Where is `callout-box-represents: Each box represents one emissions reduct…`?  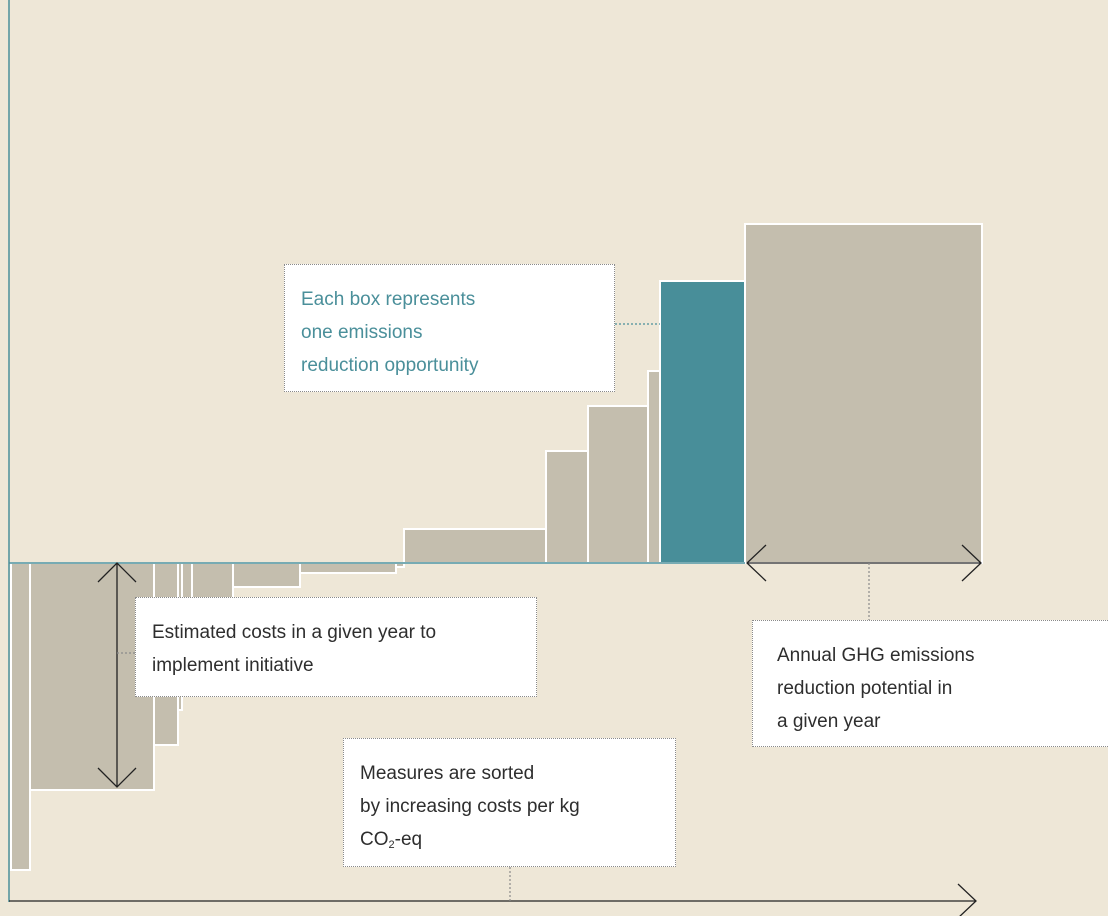 callout-box-represents: Each box represents one emissions reduct… is located at coordinates (449, 328).